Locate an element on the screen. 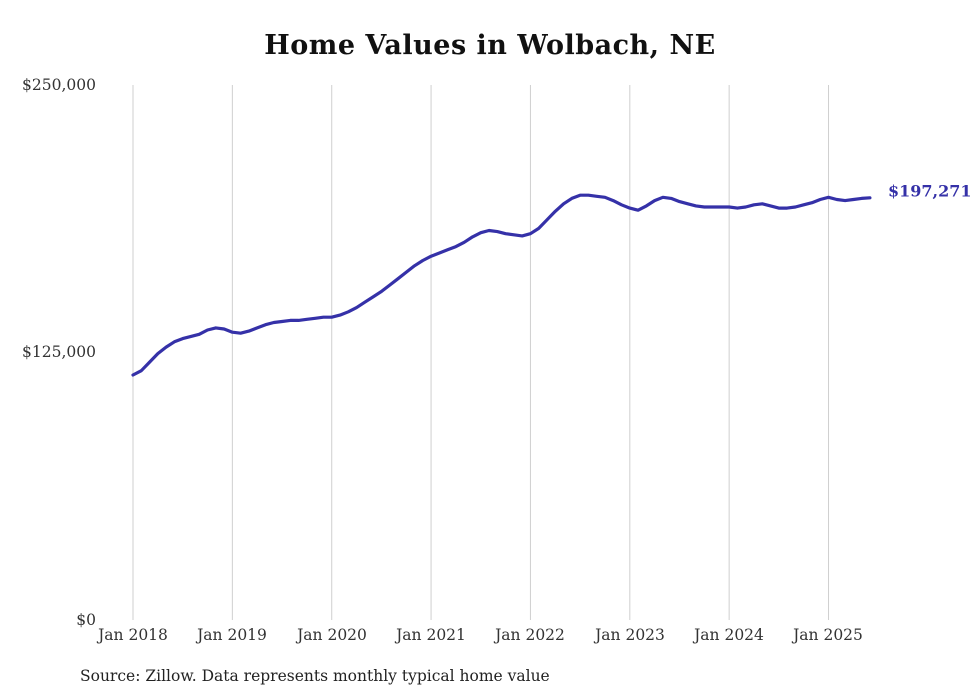 The width and height of the screenshot is (980, 699). y-tick-0: $0 is located at coordinates (86, 620).